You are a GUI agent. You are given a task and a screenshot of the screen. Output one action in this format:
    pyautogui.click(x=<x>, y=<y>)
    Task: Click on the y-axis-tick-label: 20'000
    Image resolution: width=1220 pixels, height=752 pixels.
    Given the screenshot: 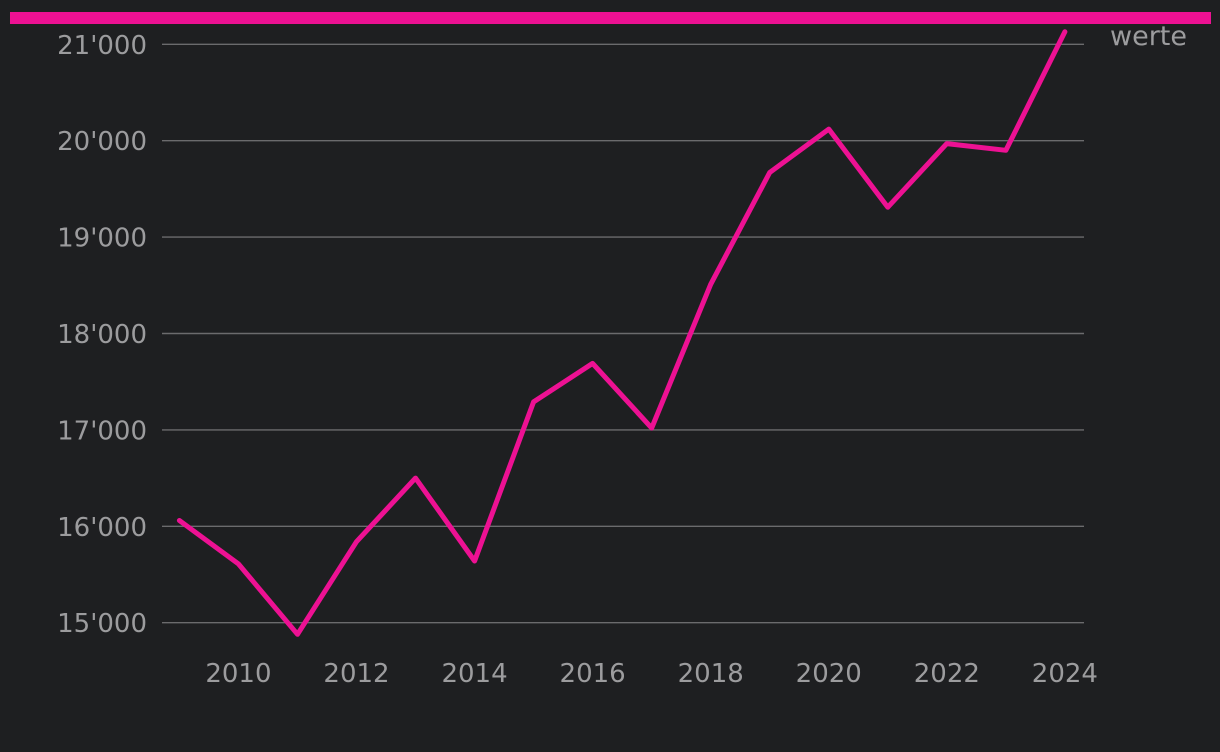 What is the action you would take?
    pyautogui.click(x=102, y=142)
    